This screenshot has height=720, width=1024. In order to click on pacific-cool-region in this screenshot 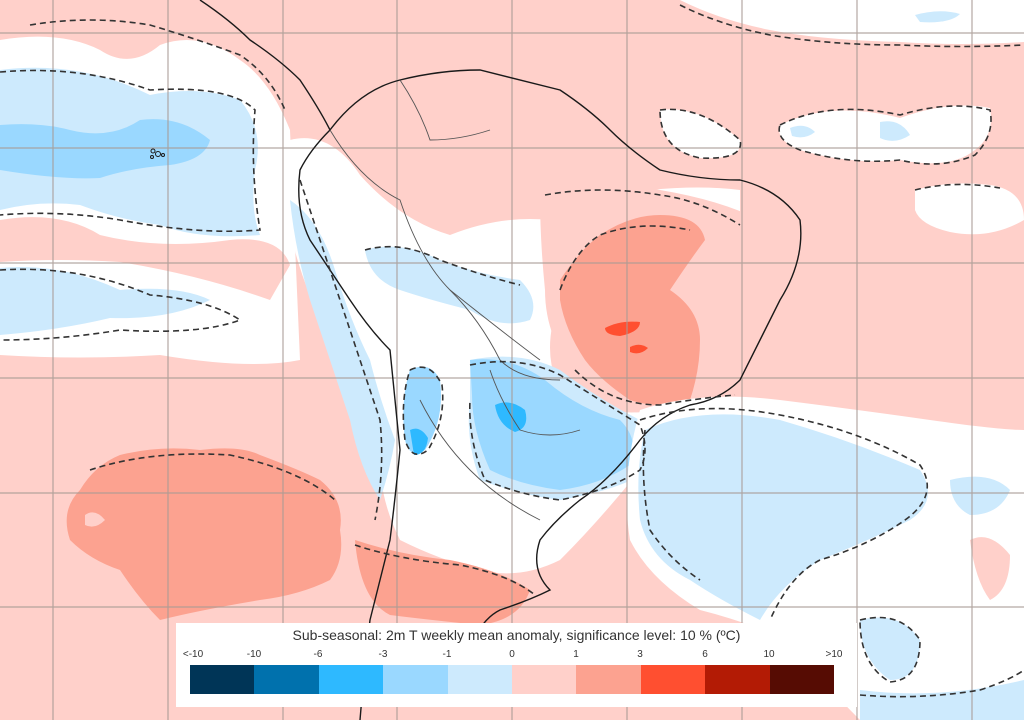, I will do `click(150, 200)`.